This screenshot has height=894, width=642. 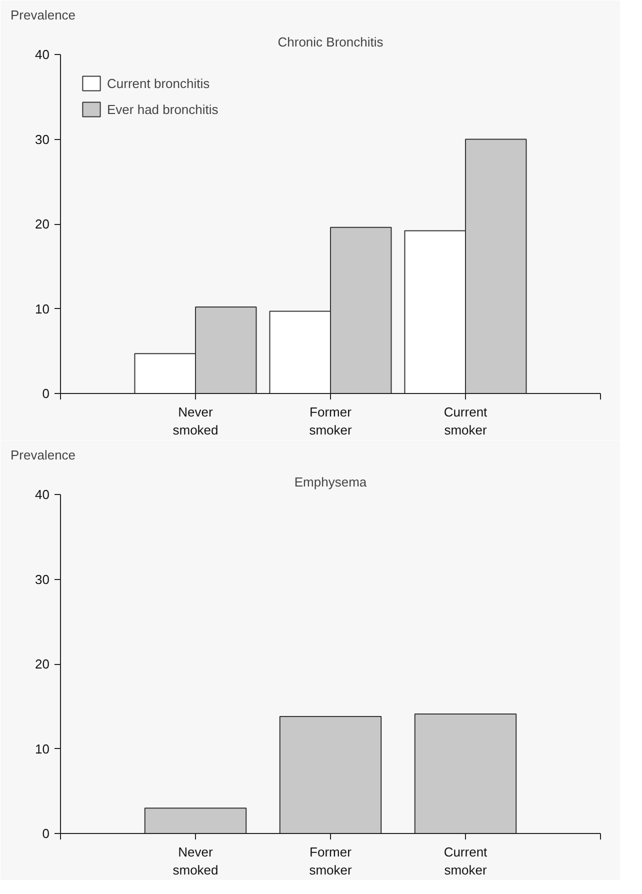 What do you see at coordinates (331, 42) in the screenshot?
I see `chart-title: Chronic Bronchitis` at bounding box center [331, 42].